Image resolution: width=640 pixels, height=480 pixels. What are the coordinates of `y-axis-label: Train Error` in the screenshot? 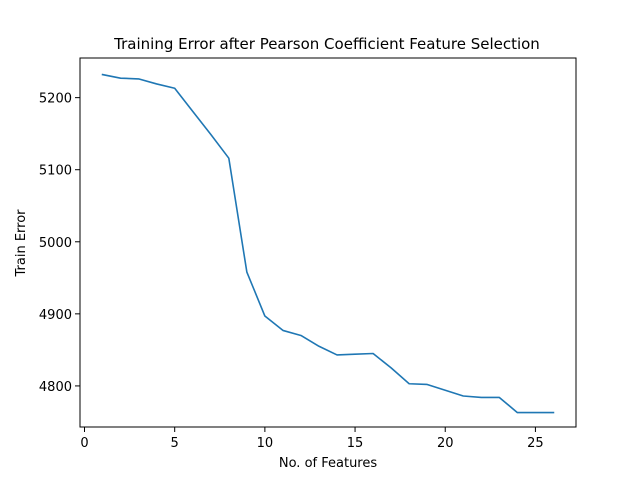 It's located at (21, 243).